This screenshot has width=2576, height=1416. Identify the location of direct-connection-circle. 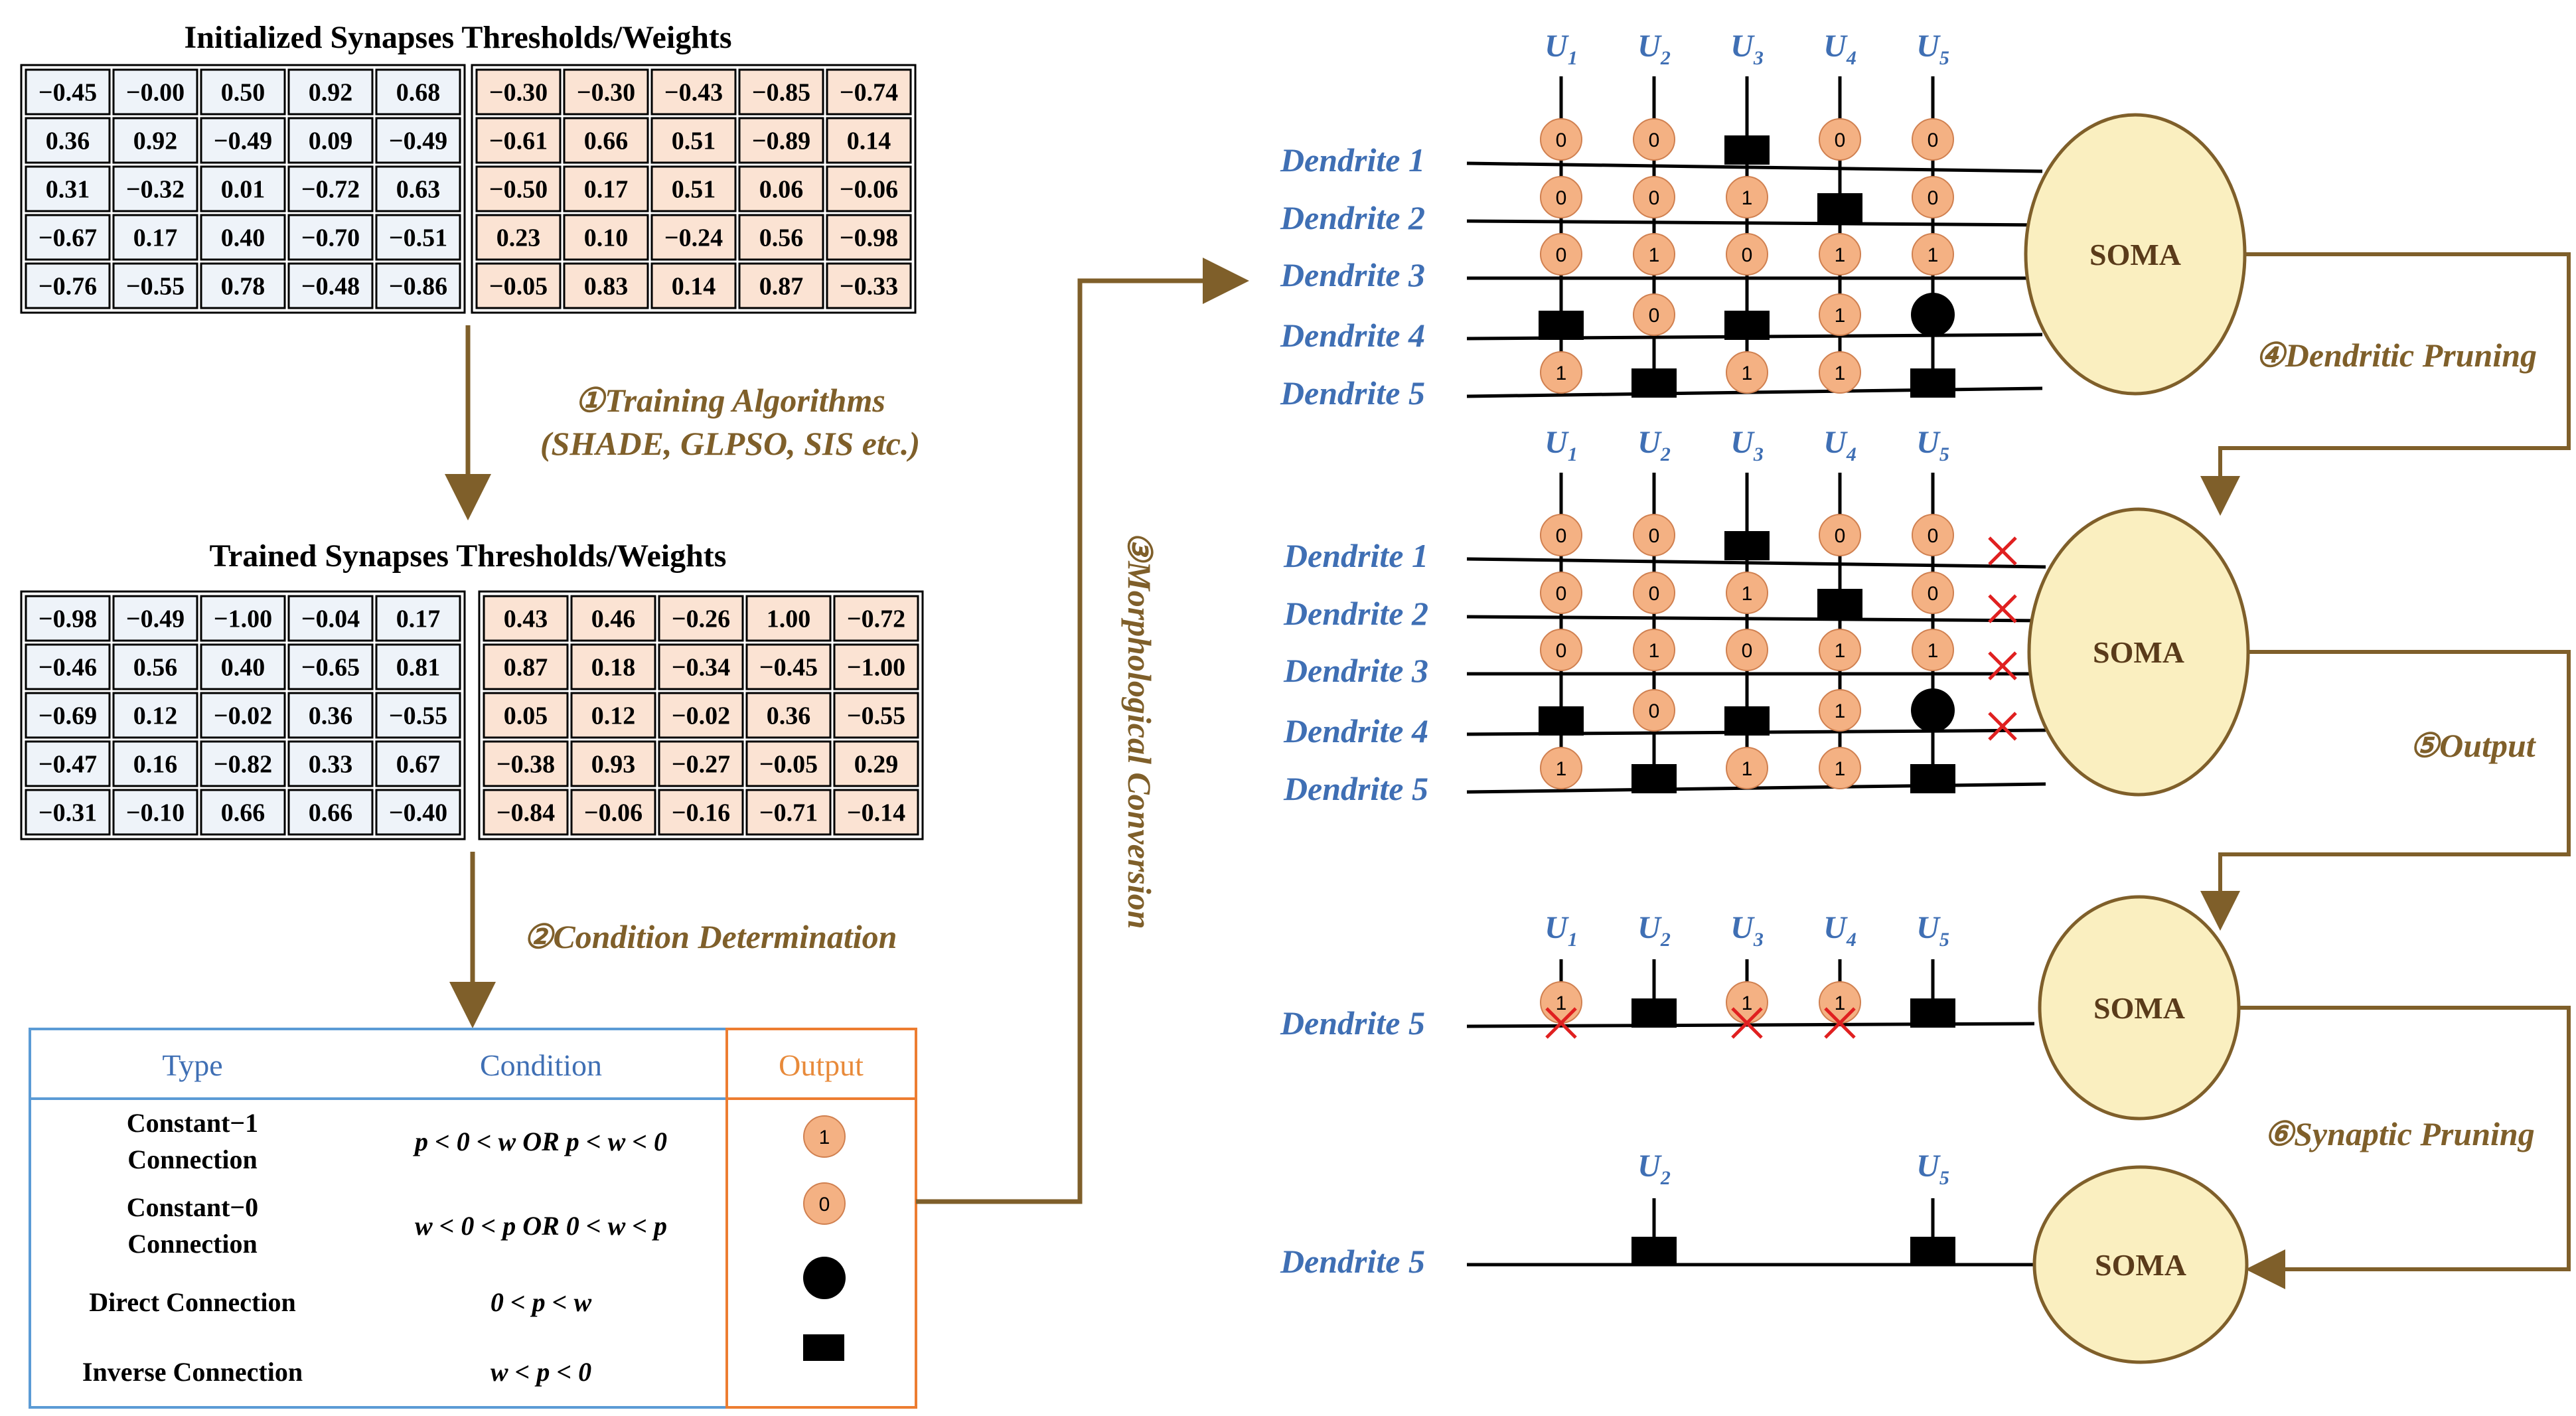
(1933, 710).